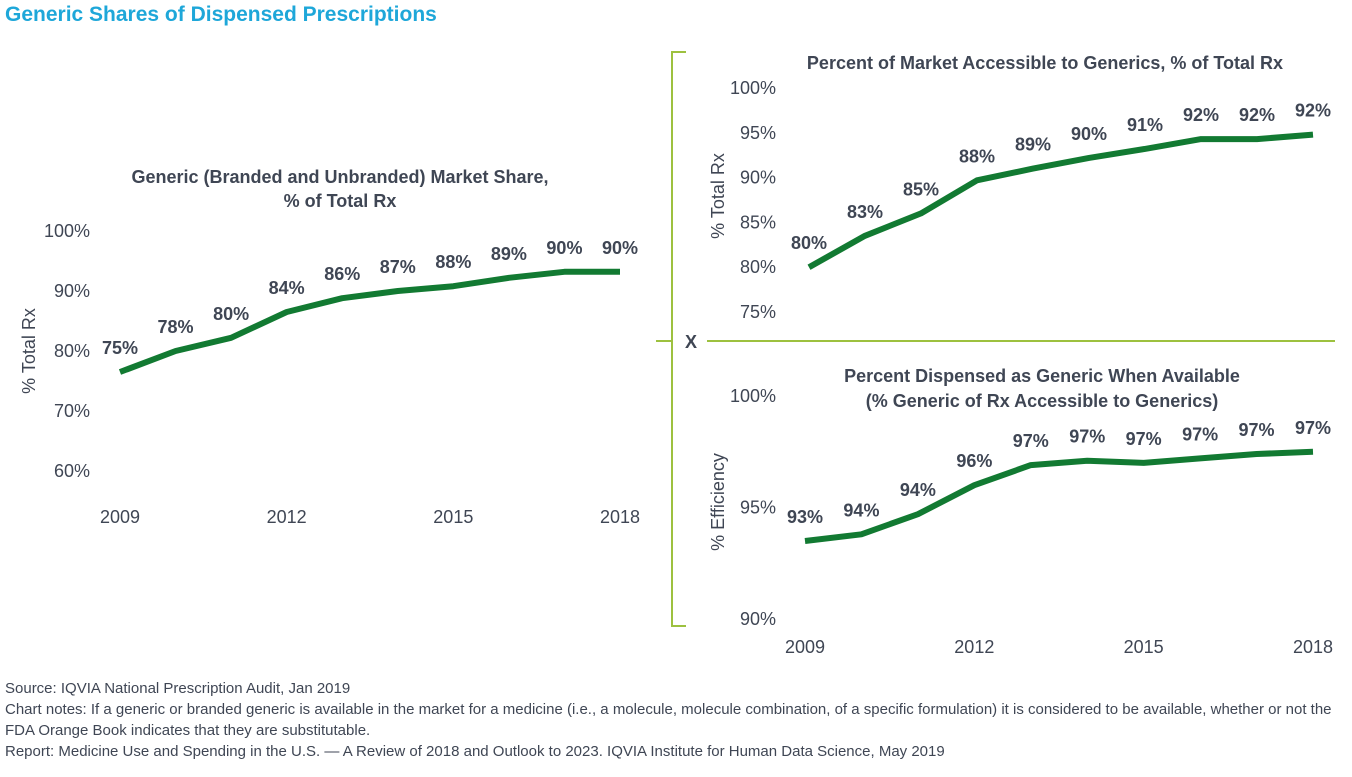 The width and height of the screenshot is (1352, 777). I want to click on data-label: 93%, so click(805, 517).